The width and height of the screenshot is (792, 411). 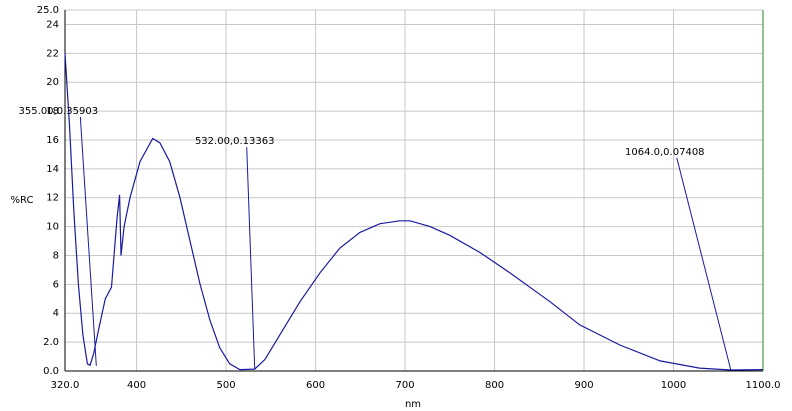 What do you see at coordinates (235, 141) in the screenshot?
I see `annotation-label: 532.00,0.13363` at bounding box center [235, 141].